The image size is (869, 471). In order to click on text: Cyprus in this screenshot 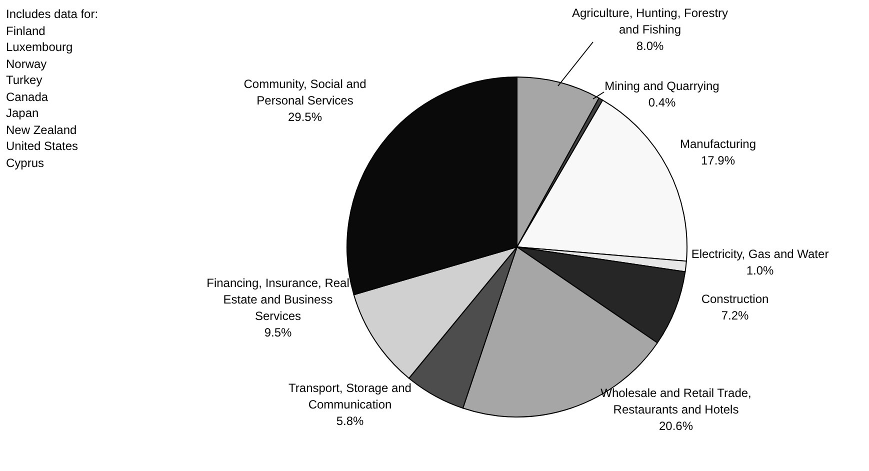, I will do `click(26, 162)`.